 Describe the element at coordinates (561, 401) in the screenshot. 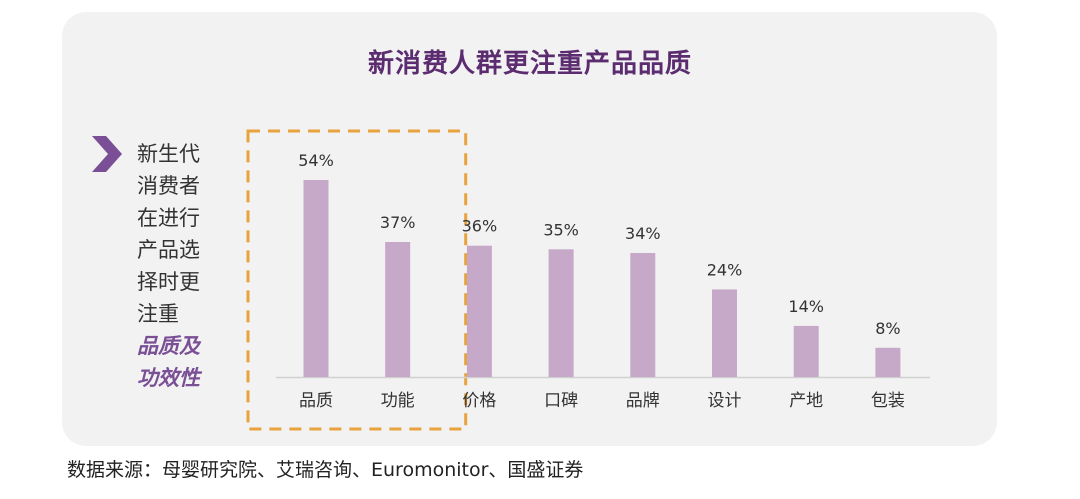

I see `category-label: 口碑` at that location.